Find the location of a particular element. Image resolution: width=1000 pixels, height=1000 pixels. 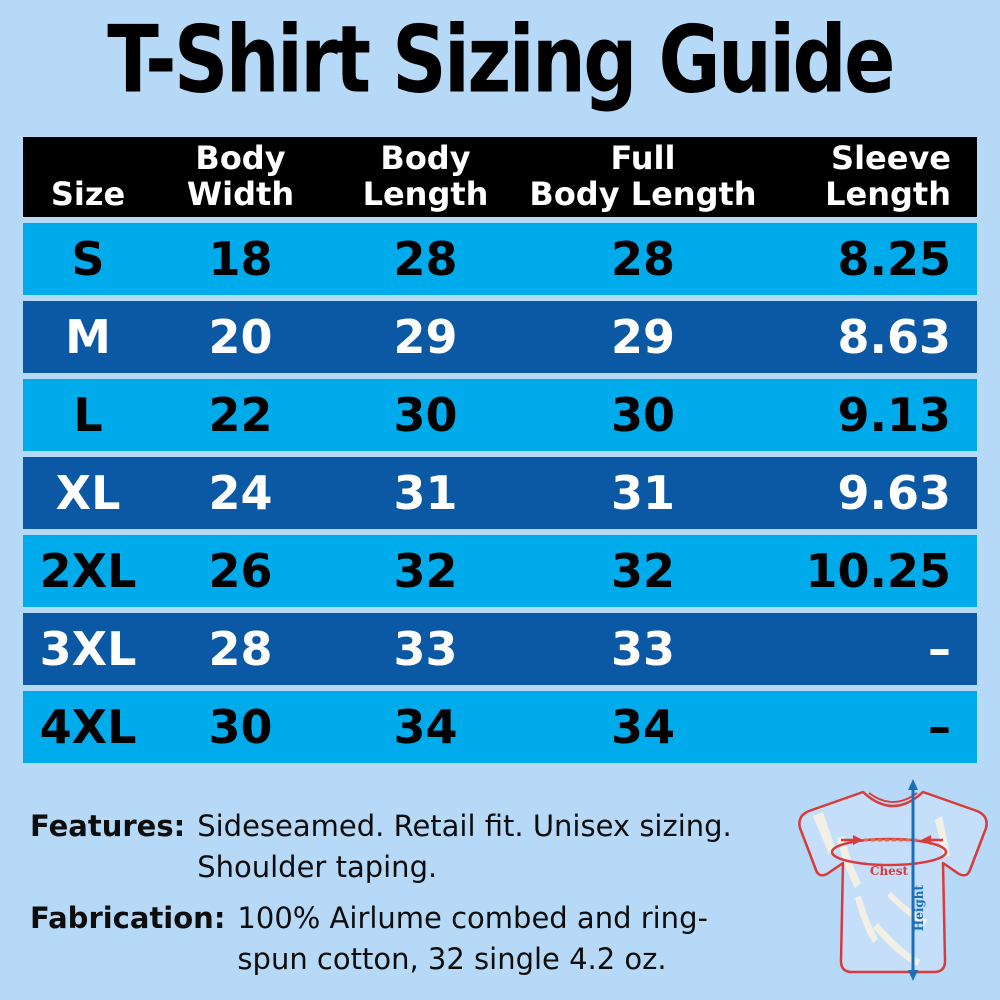

cell-body-width: 26 is located at coordinates (240, 571).